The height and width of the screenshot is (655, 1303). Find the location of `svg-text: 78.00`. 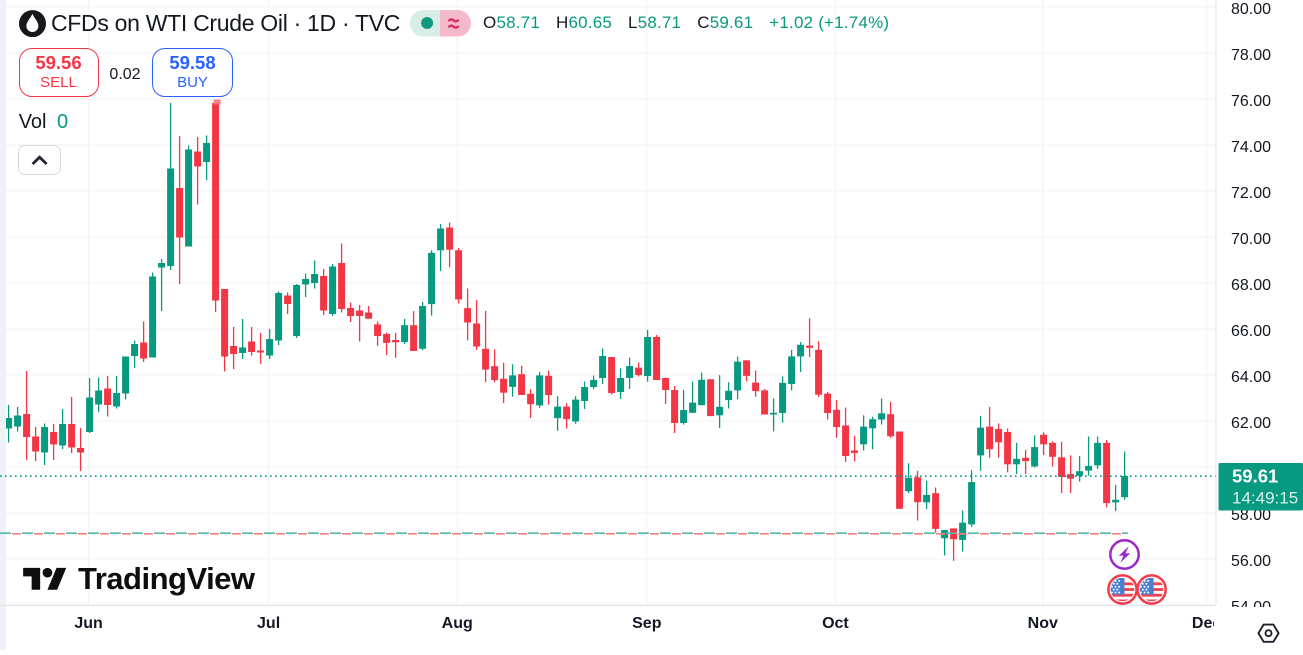

svg-text: 78.00 is located at coordinates (1251, 55).